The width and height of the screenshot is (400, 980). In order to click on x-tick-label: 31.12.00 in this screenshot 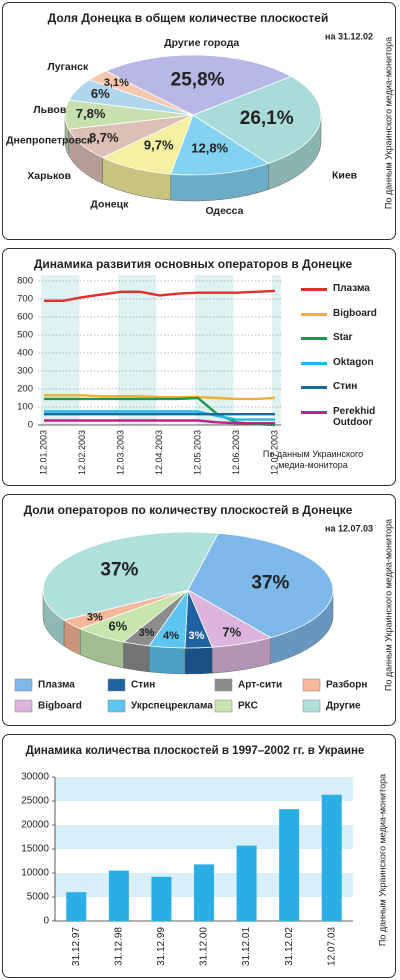, I will do `click(204, 946)`.